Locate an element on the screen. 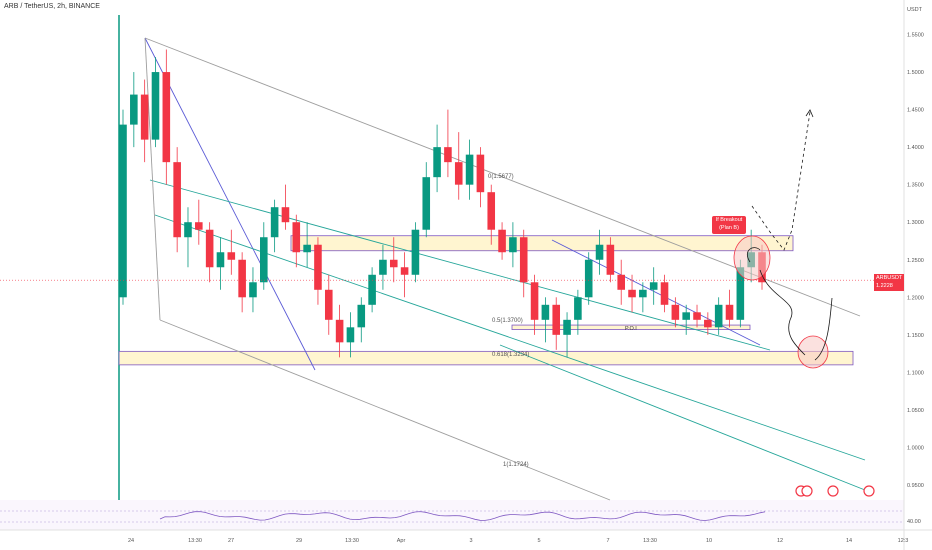 The image size is (932, 550). last-price-tag: ARBUSDT 1.2228 01:38:10 is located at coordinates (889, 285).